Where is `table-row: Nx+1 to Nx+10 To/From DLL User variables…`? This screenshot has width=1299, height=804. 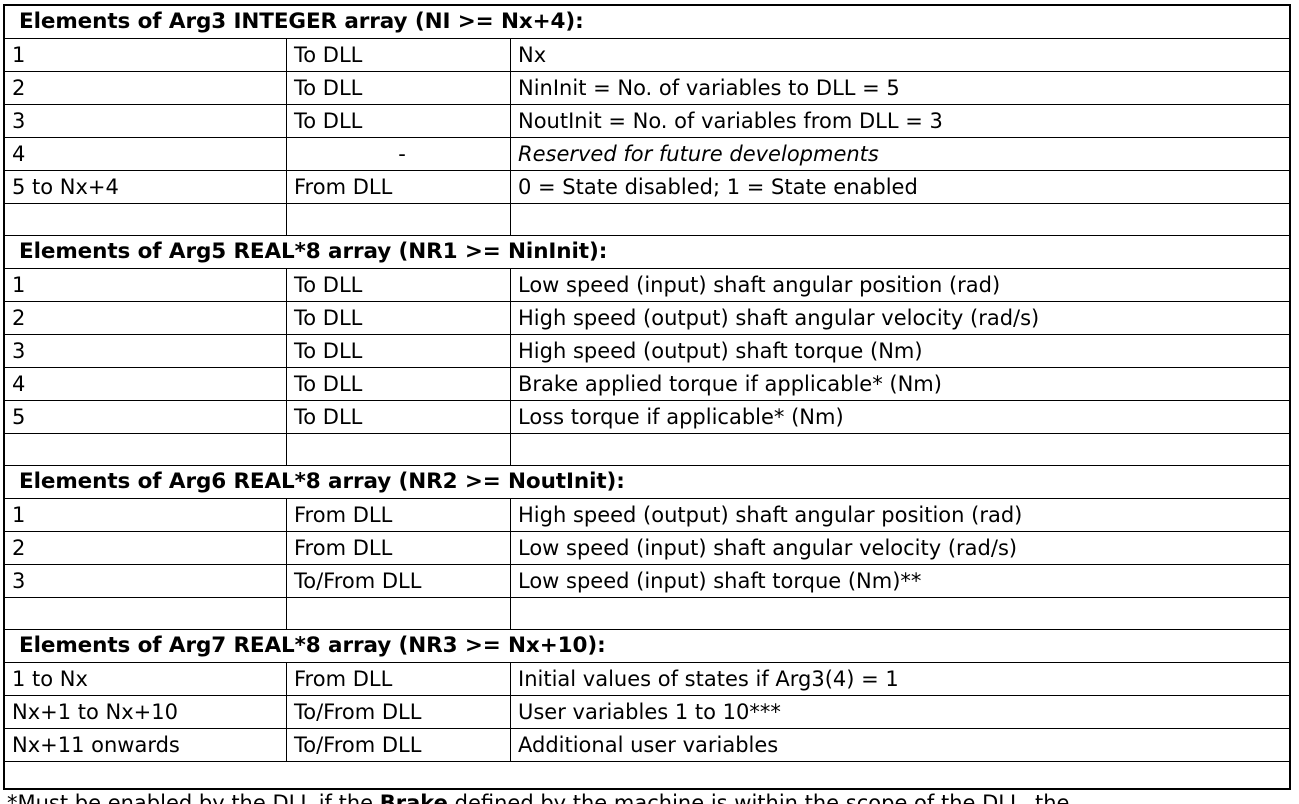
table-row: Nx+1 to Nx+10 To/From DLL User variables… is located at coordinates (648, 712).